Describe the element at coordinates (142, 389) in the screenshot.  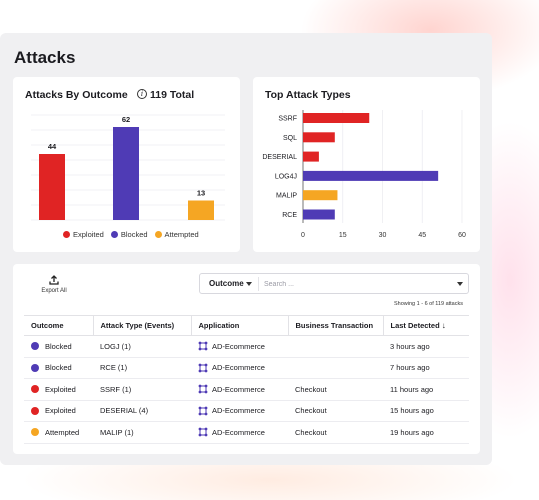
I see `attack-type-cell: SSRF (1)` at that location.